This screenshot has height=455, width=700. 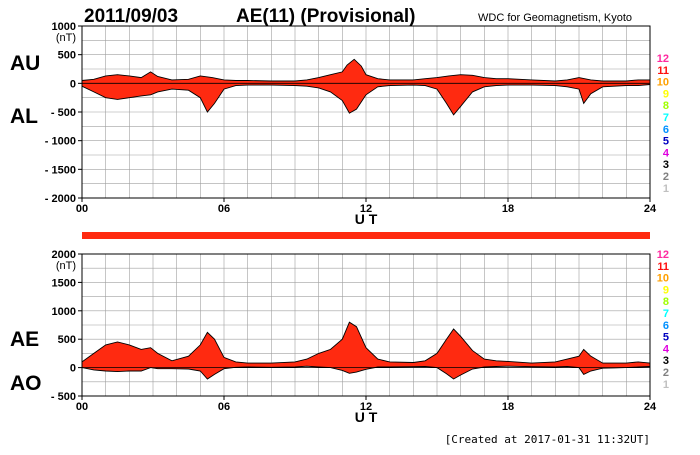 What do you see at coordinates (24, 116) in the screenshot?
I see `index-label-al: AL` at bounding box center [24, 116].